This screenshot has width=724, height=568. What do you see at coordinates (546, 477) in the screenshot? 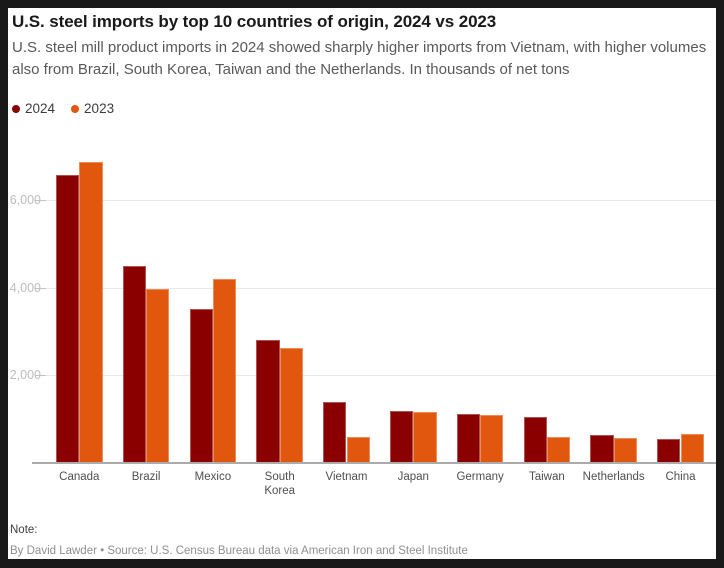
I see `x-axis-label-taiwan: Taiwan` at bounding box center [546, 477].